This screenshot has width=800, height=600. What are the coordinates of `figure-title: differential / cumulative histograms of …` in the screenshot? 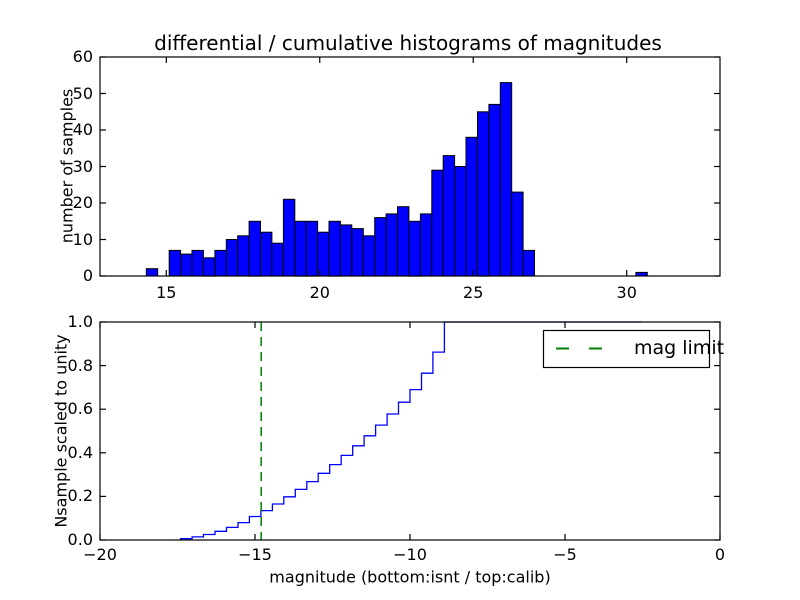 It's located at (408, 43).